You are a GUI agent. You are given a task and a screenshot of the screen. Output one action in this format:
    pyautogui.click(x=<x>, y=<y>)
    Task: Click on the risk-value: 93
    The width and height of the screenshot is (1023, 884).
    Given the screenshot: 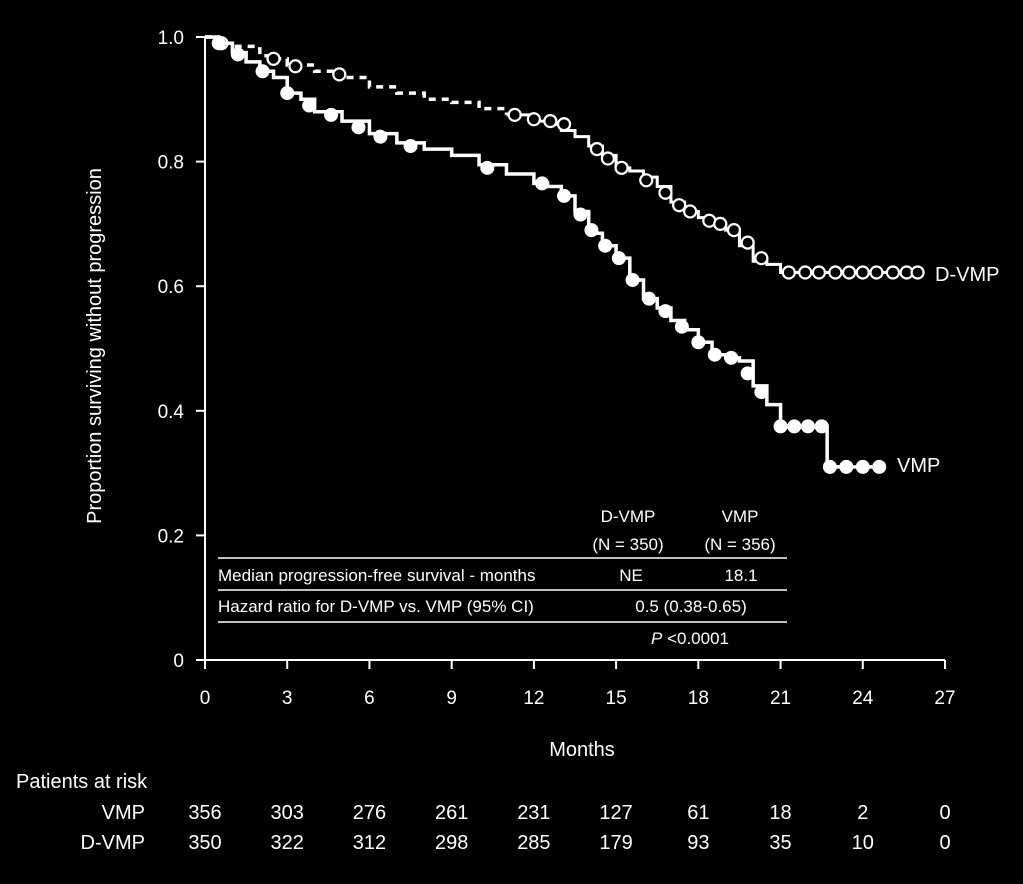 What is the action you would take?
    pyautogui.click(x=698, y=843)
    